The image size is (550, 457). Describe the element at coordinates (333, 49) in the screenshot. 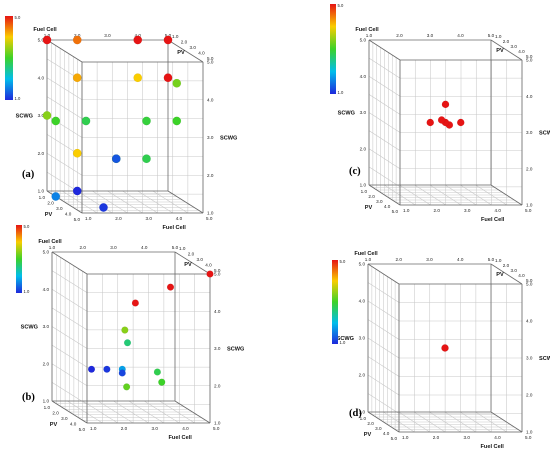

I see `colorbar` at that location.